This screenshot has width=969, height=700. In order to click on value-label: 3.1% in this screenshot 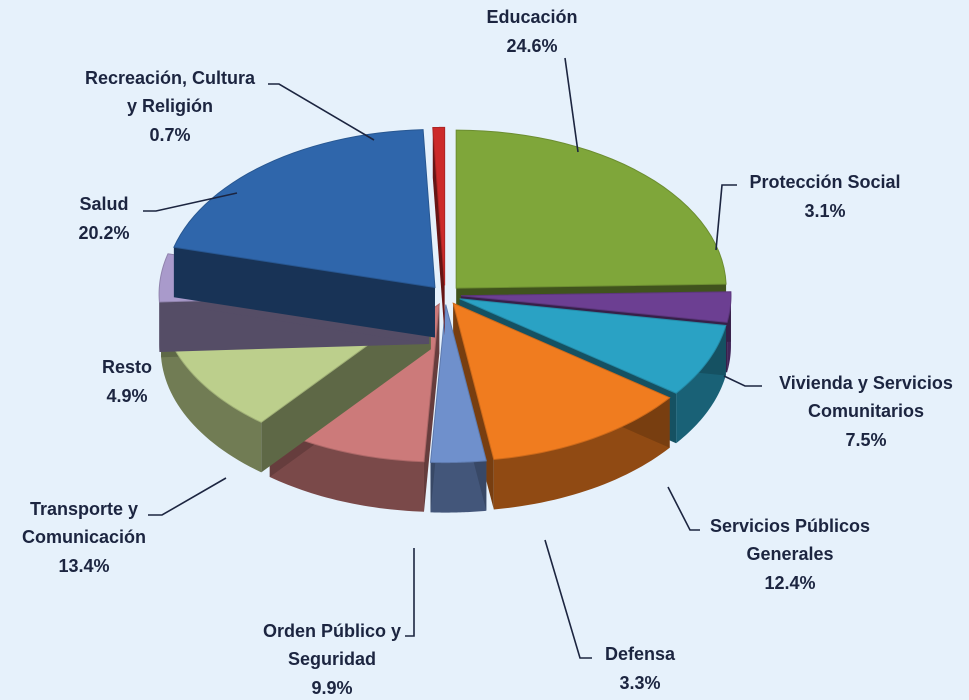, I will do `click(824, 211)`.